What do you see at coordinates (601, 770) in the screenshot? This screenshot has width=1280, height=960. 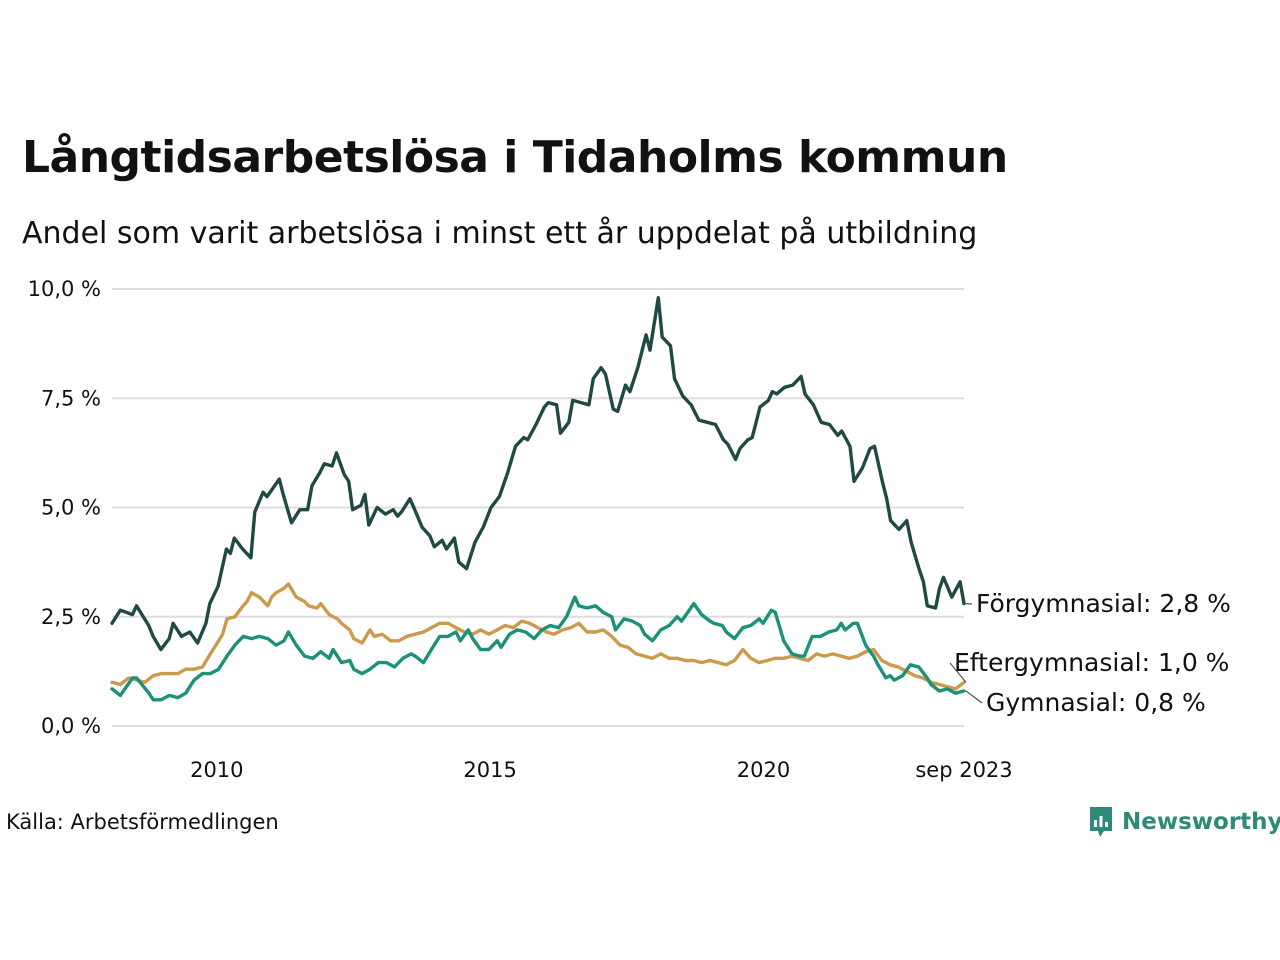 I see `x-axis-ticks: 2010 2015 2020 sep 2023` at bounding box center [601, 770].